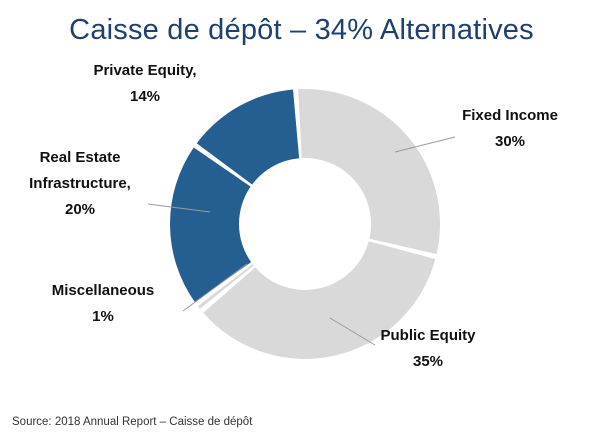 This screenshot has width=603, height=437. I want to click on slice-label-line: Fixed Income, so click(510, 115).